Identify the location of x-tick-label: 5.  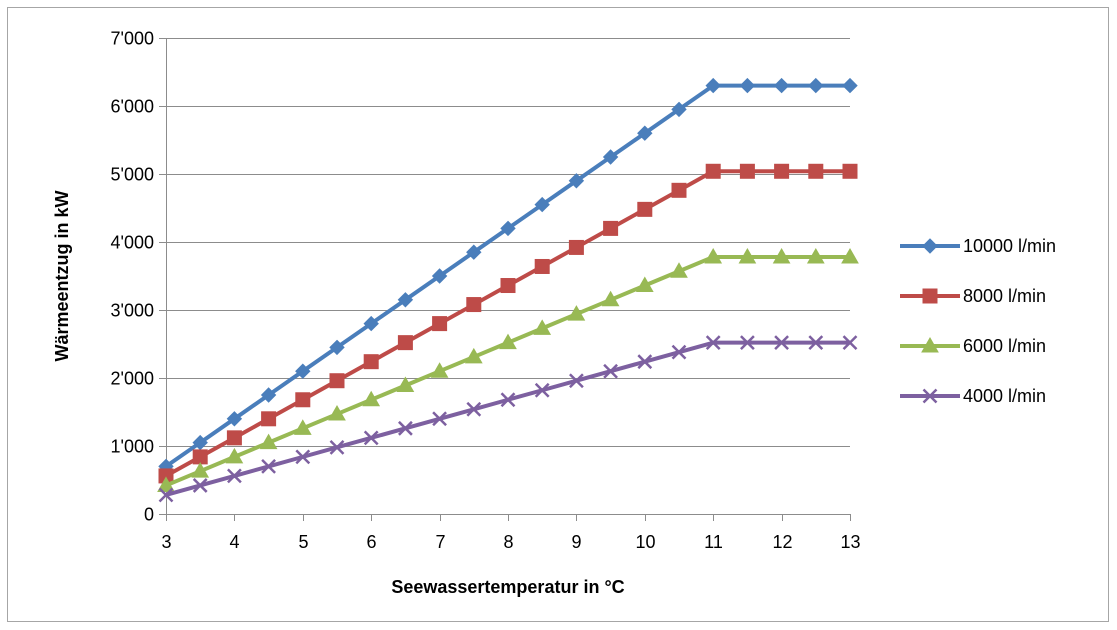
(303, 542).